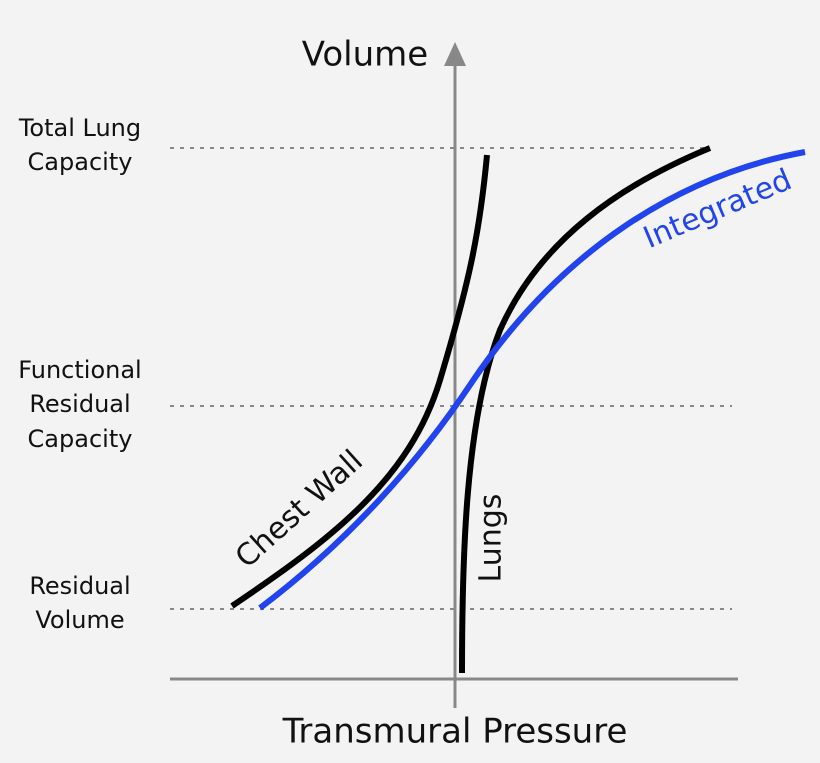 The height and width of the screenshot is (763, 820). What do you see at coordinates (79, 370) in the screenshot?
I see `level-label: Functional` at bounding box center [79, 370].